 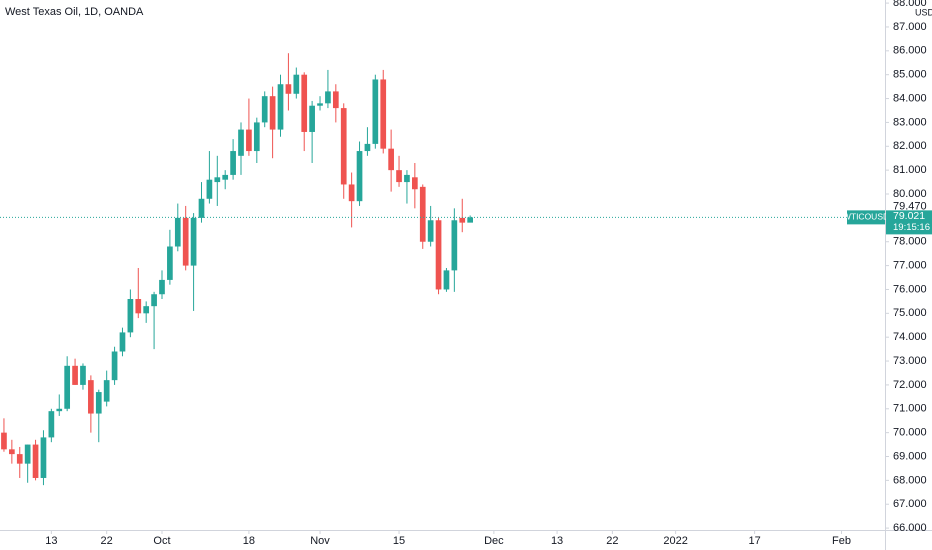 I want to click on y-tick-label: 68.000, so click(x=910, y=480).